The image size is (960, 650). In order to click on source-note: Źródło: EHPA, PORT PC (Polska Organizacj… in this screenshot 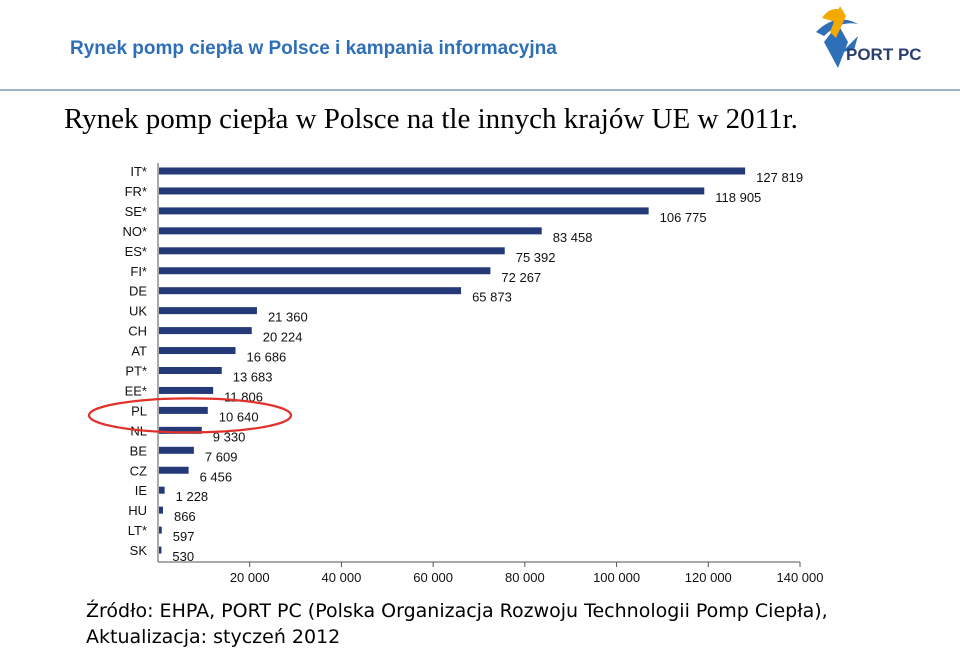, I will do `click(457, 624)`.